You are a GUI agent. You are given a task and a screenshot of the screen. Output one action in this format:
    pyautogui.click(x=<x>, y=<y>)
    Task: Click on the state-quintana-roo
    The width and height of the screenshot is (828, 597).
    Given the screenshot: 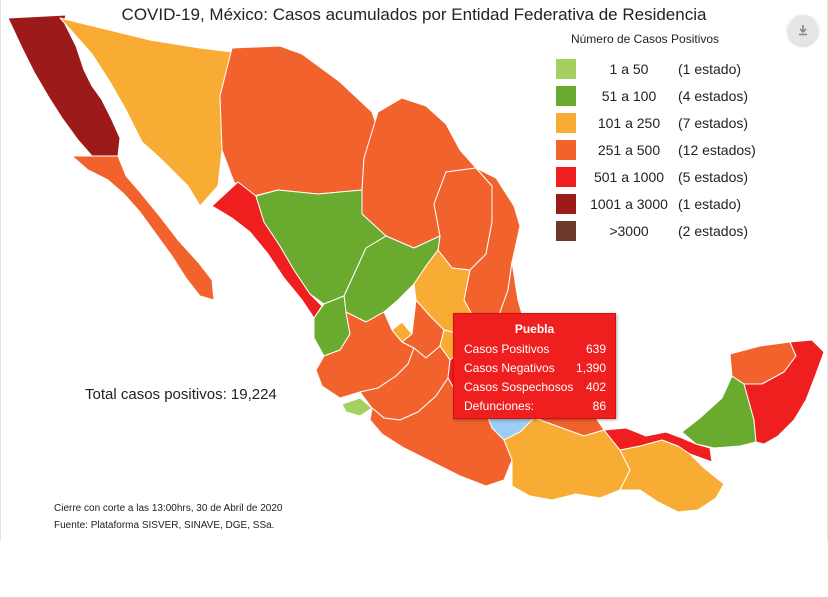 What is the action you would take?
    pyautogui.click(x=784, y=392)
    